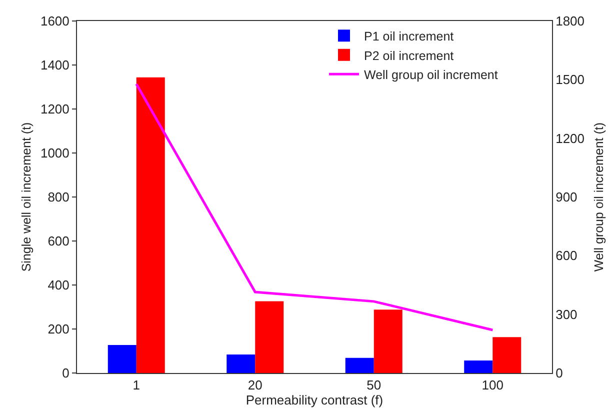 The image size is (615, 416). What do you see at coordinates (374, 385) in the screenshot?
I see `x-tick-label: 50` at bounding box center [374, 385].